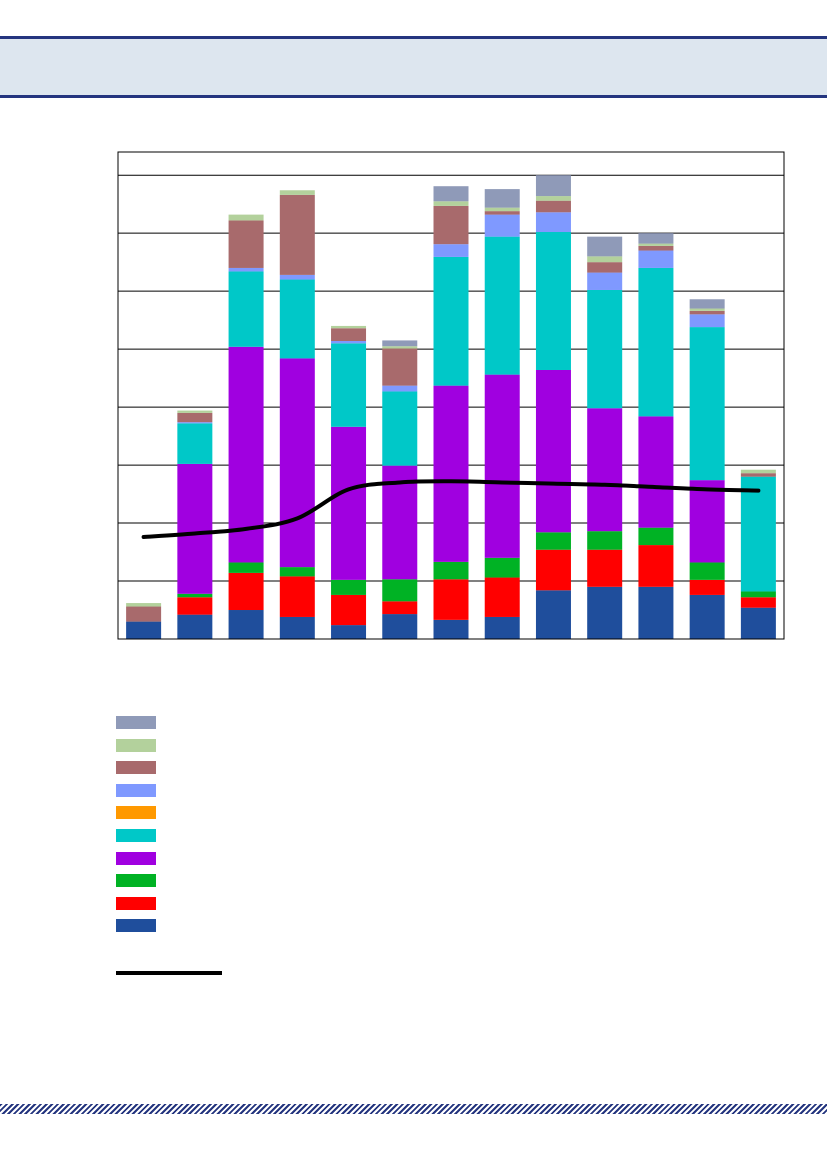  Describe the element at coordinates (169, 973) in the screenshot. I see `legend-line-swatch` at that location.